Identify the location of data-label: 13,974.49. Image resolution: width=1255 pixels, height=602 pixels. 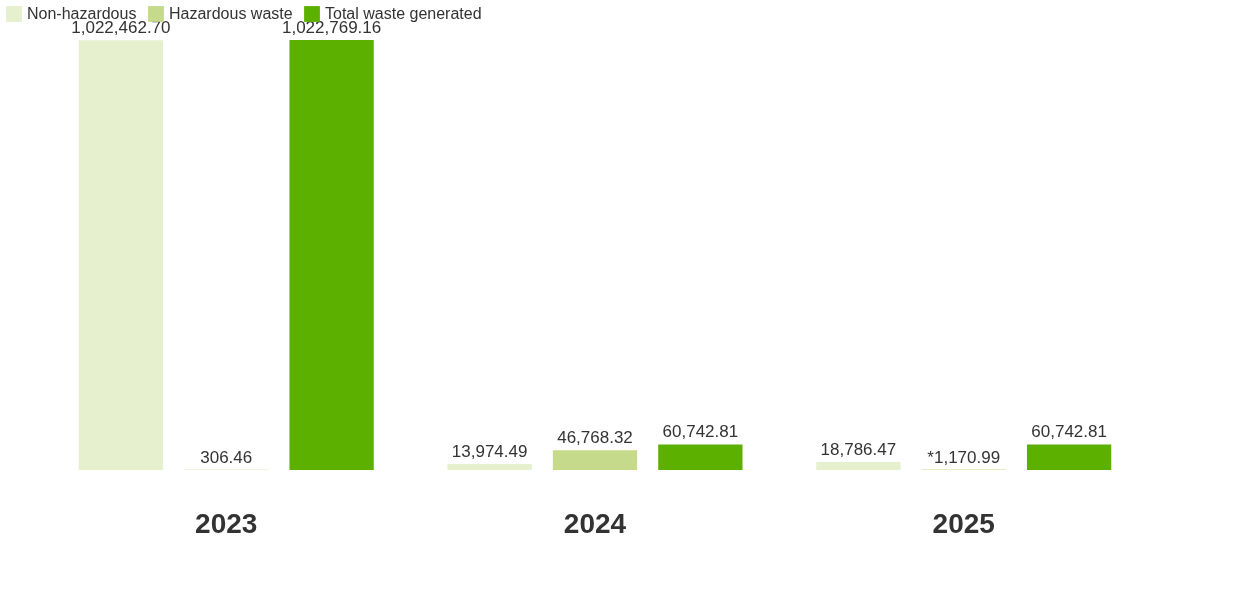
(489, 452).